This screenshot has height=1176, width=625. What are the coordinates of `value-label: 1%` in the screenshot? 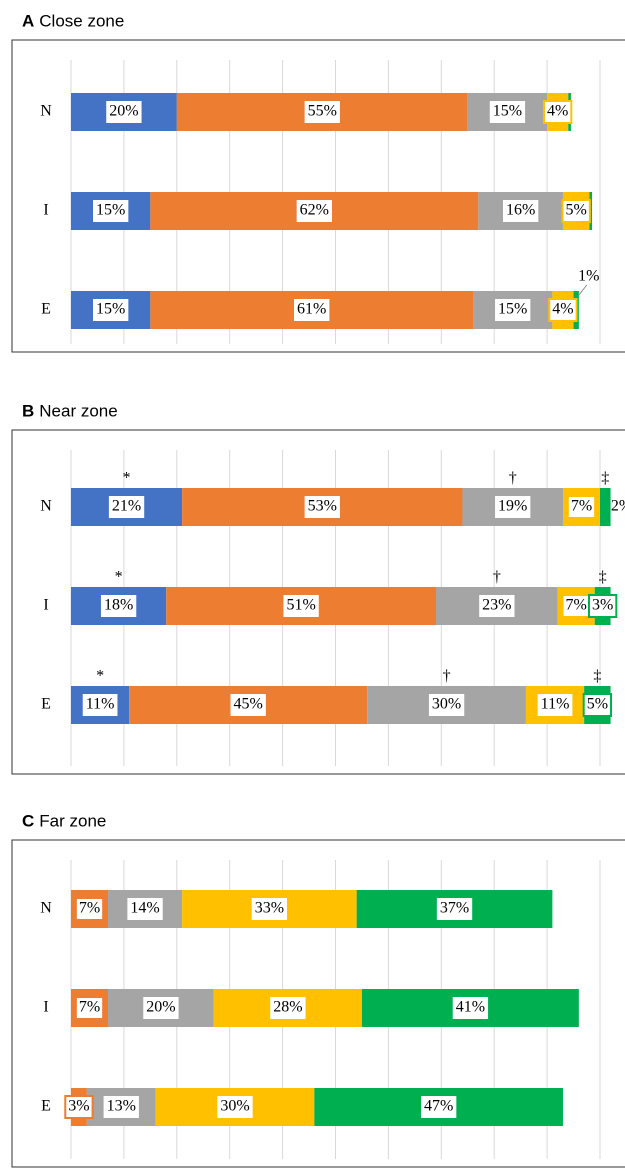 It's located at (588, 276).